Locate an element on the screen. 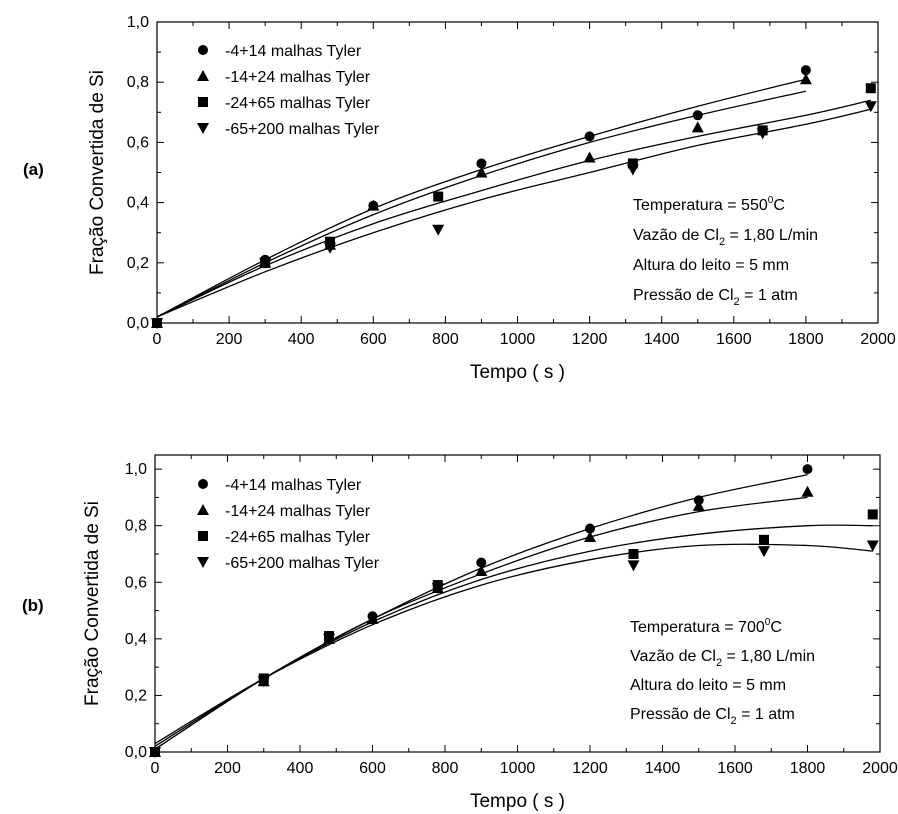 The width and height of the screenshot is (898, 814). annotation-temperature: Temperatura = 5500C is located at coordinates (709, 204).